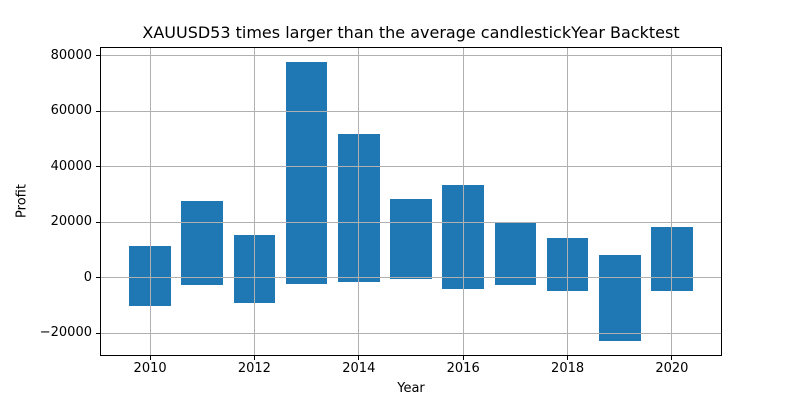 This screenshot has width=800, height=400. What do you see at coordinates (202, 243) in the screenshot?
I see `bar-2011` at bounding box center [202, 243].